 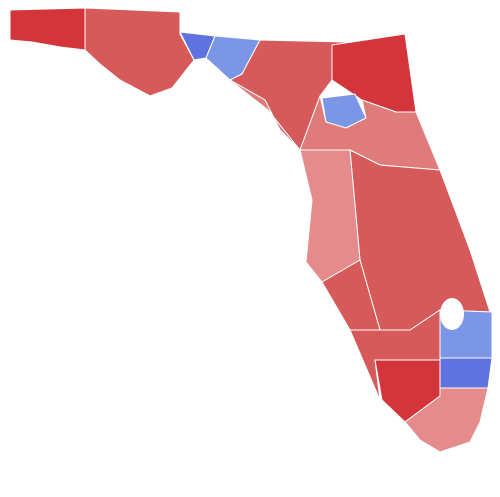 What do you see at coordinates (416, 471) in the screenshot?
I see `florida-keys` at bounding box center [416, 471].